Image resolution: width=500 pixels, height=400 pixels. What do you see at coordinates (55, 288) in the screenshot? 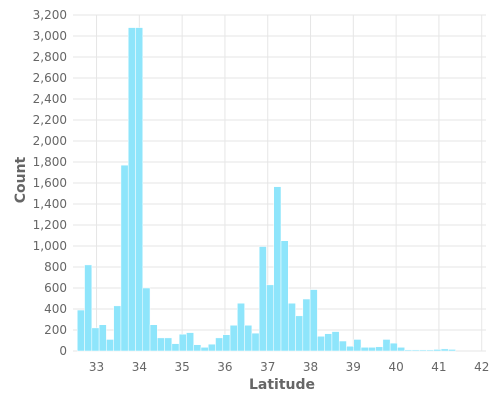
I see `y-tick-label: 600` at bounding box center [55, 288].